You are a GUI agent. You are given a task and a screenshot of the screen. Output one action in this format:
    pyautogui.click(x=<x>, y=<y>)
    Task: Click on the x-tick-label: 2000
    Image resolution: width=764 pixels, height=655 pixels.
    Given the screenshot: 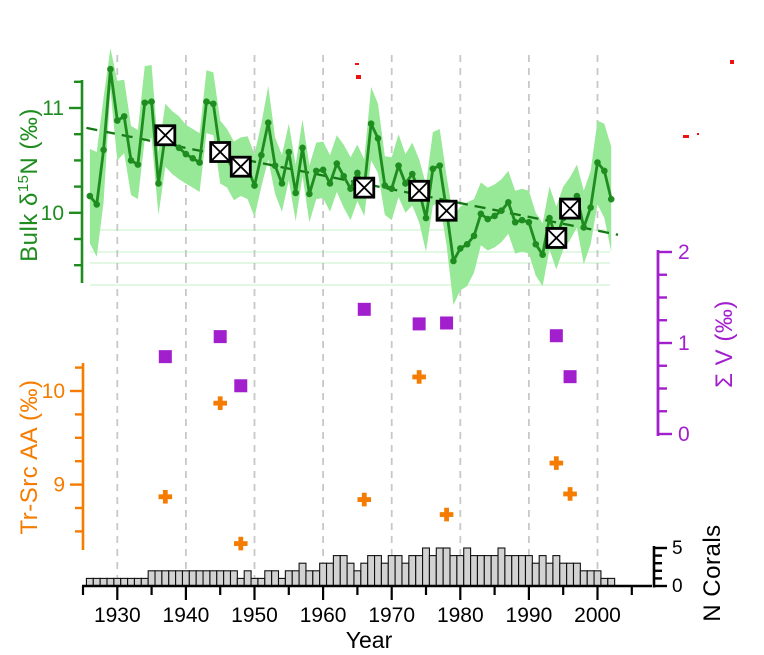 What is the action you would take?
    pyautogui.click(x=597, y=615)
    